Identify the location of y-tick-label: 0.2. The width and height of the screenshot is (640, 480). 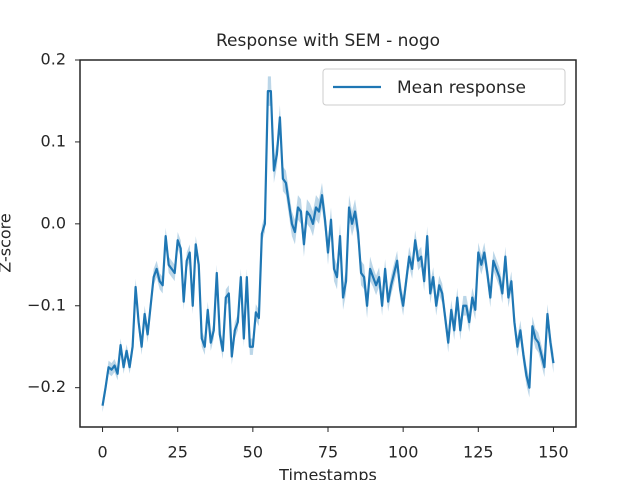
(53, 59).